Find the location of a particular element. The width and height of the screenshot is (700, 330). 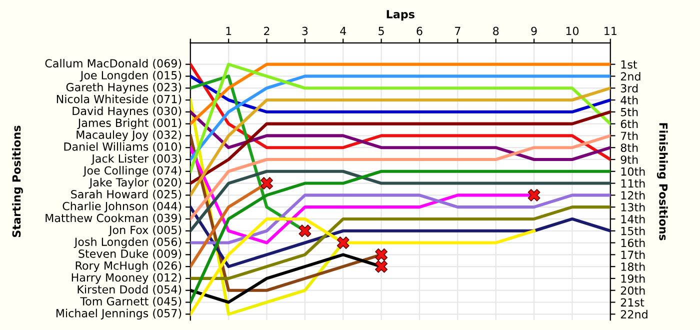

y-tick-label: 5th is located at coordinates (629, 112).